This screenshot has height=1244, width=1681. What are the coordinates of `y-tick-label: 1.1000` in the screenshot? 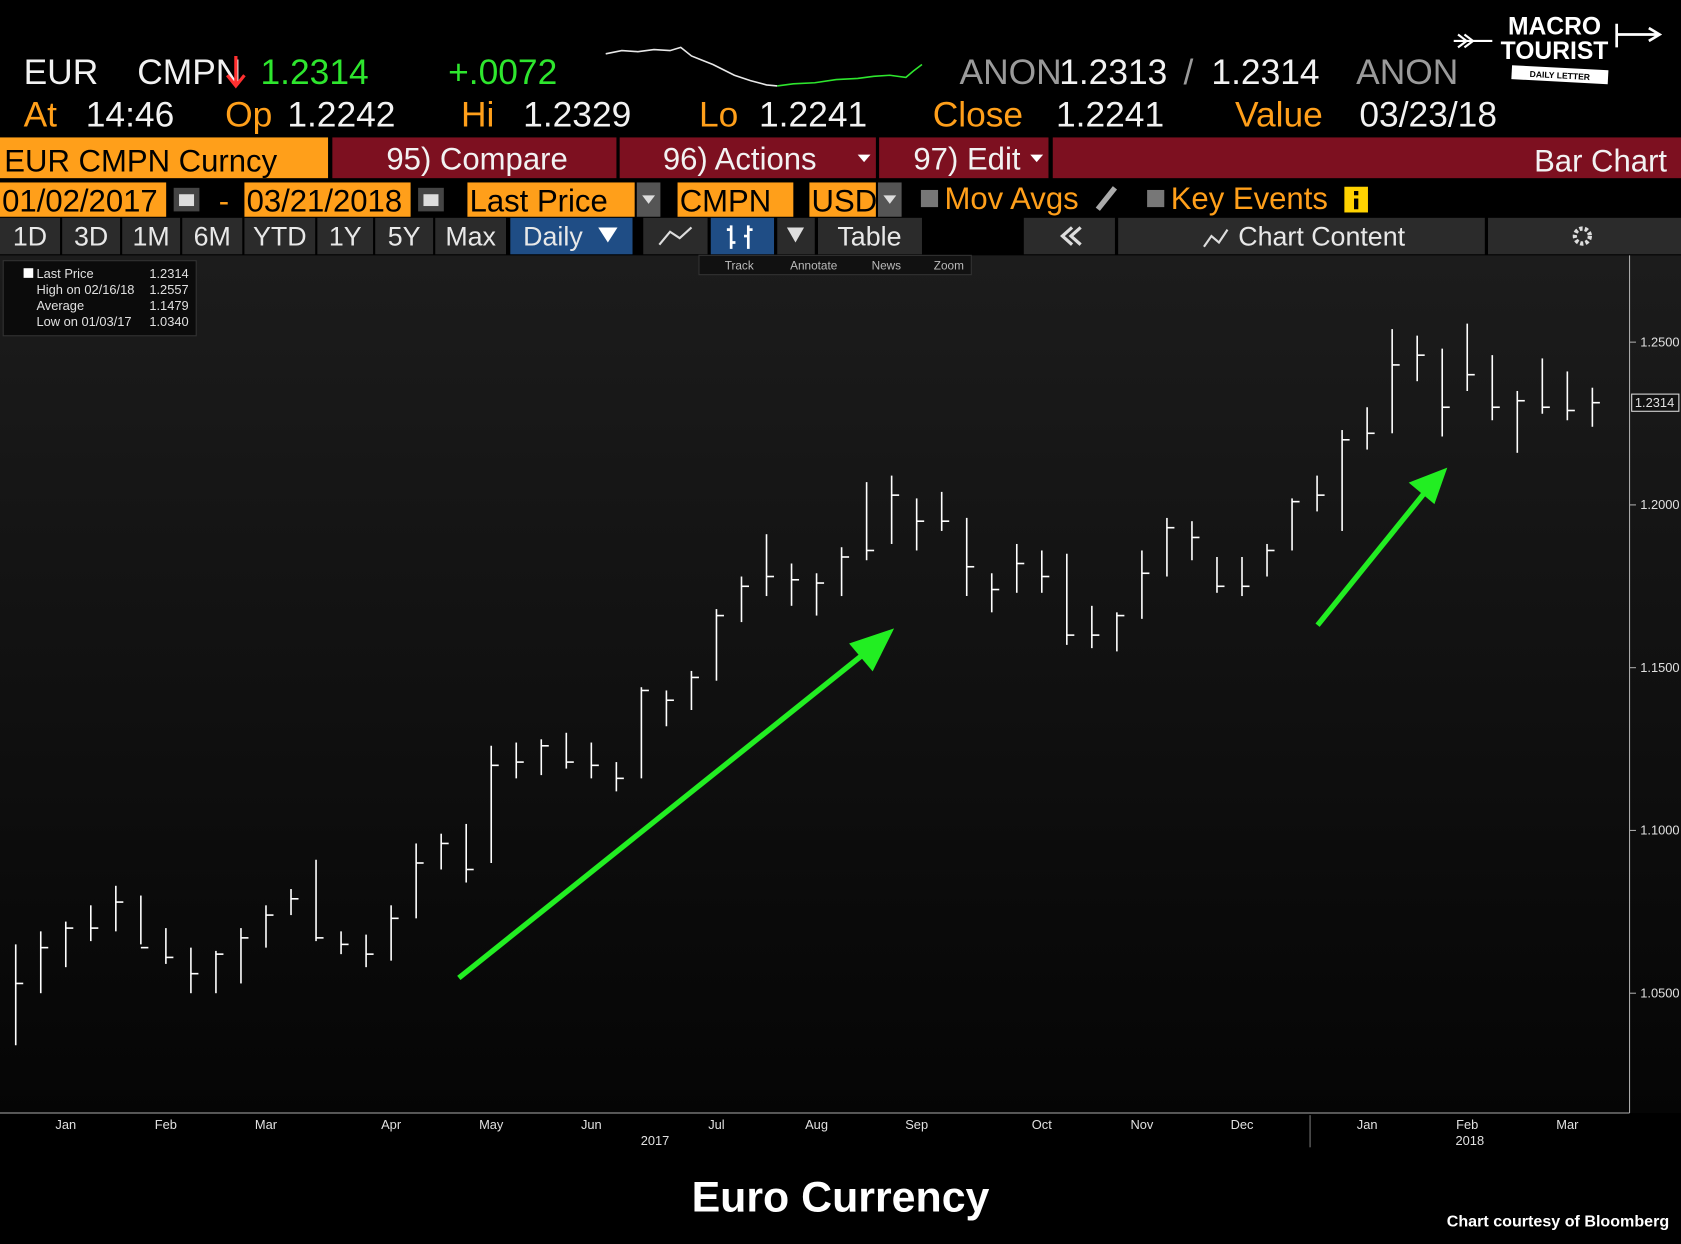 It's located at (1659, 830).